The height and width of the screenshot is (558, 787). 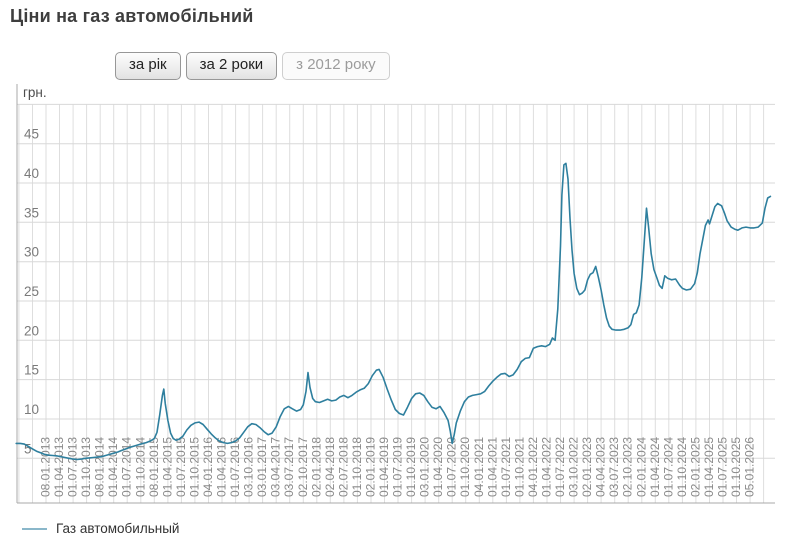 I want to click on period-toolbar: за рік за 2 роки з 2012 року, so click(x=252, y=66).